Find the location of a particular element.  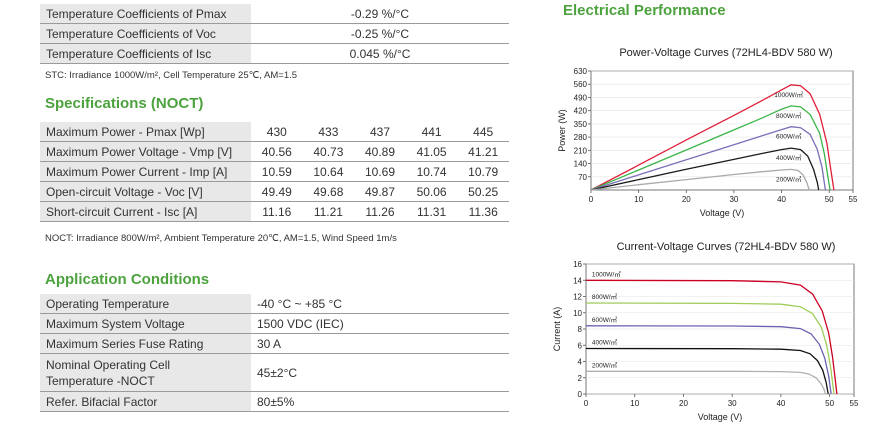

row-value: 30 A is located at coordinates (380, 343).